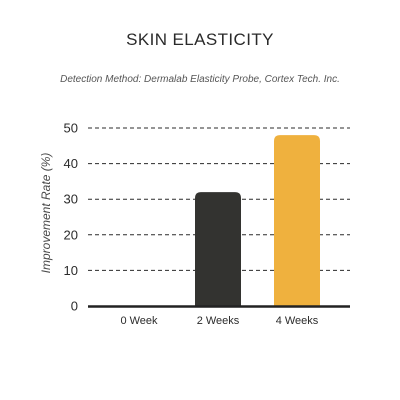 The height and width of the screenshot is (400, 400). Describe the element at coordinates (71, 217) in the screenshot. I see `y-tick-labels: 0 10 20 30 40 50` at that location.